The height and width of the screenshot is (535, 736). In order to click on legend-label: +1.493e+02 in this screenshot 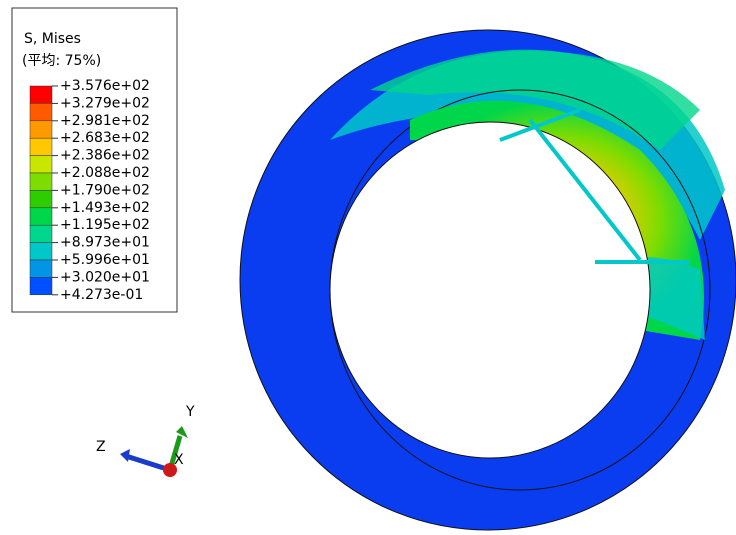, I will do `click(105, 208)`.